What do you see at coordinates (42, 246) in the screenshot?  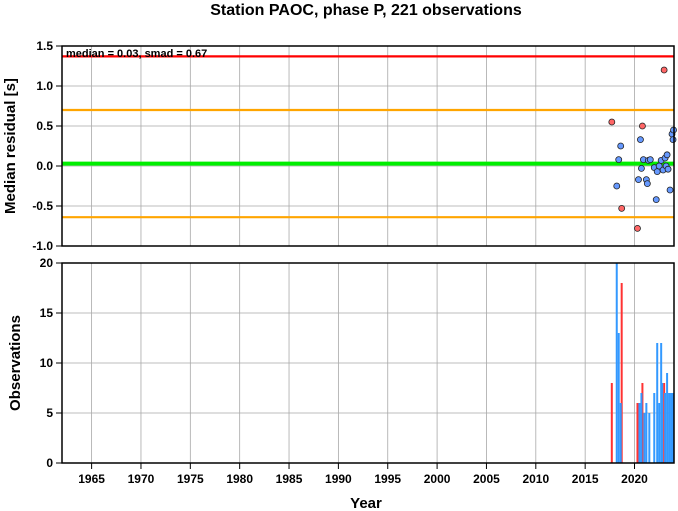 I see `top-y-tick-label: -1.0` at bounding box center [42, 246].